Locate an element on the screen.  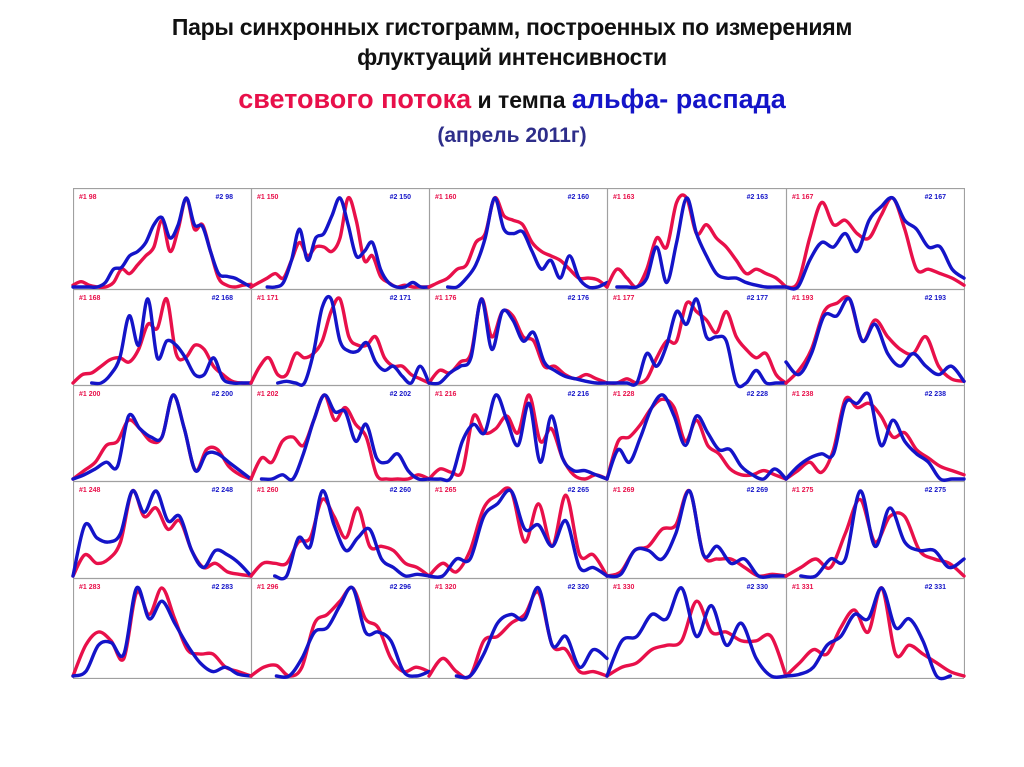
series-1-label: #1 260 is located at coordinates (268, 490).